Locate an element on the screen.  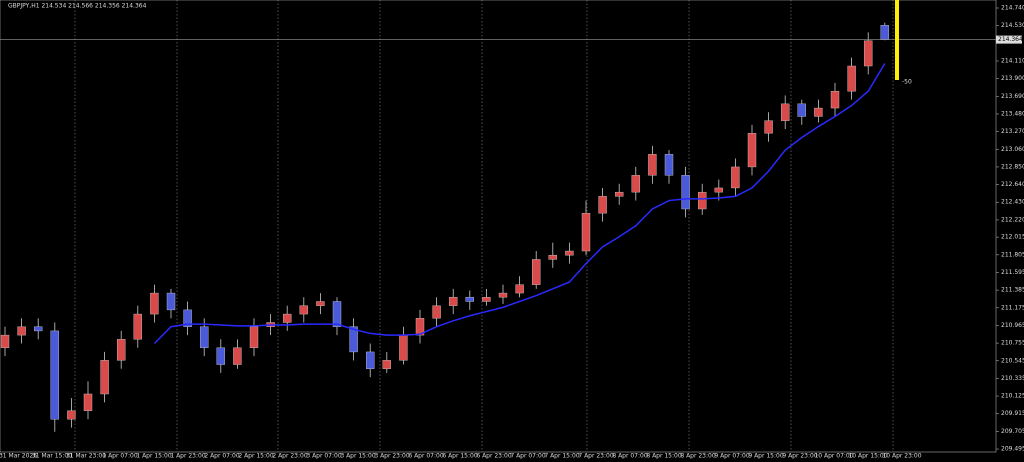
x-tick-label: 1 Apr 15:00 is located at coordinates (153, 456).